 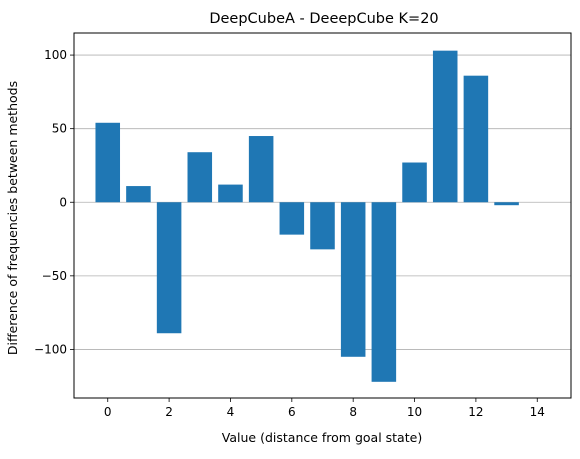 I want to click on x-tick-label: 4, so click(x=231, y=412).